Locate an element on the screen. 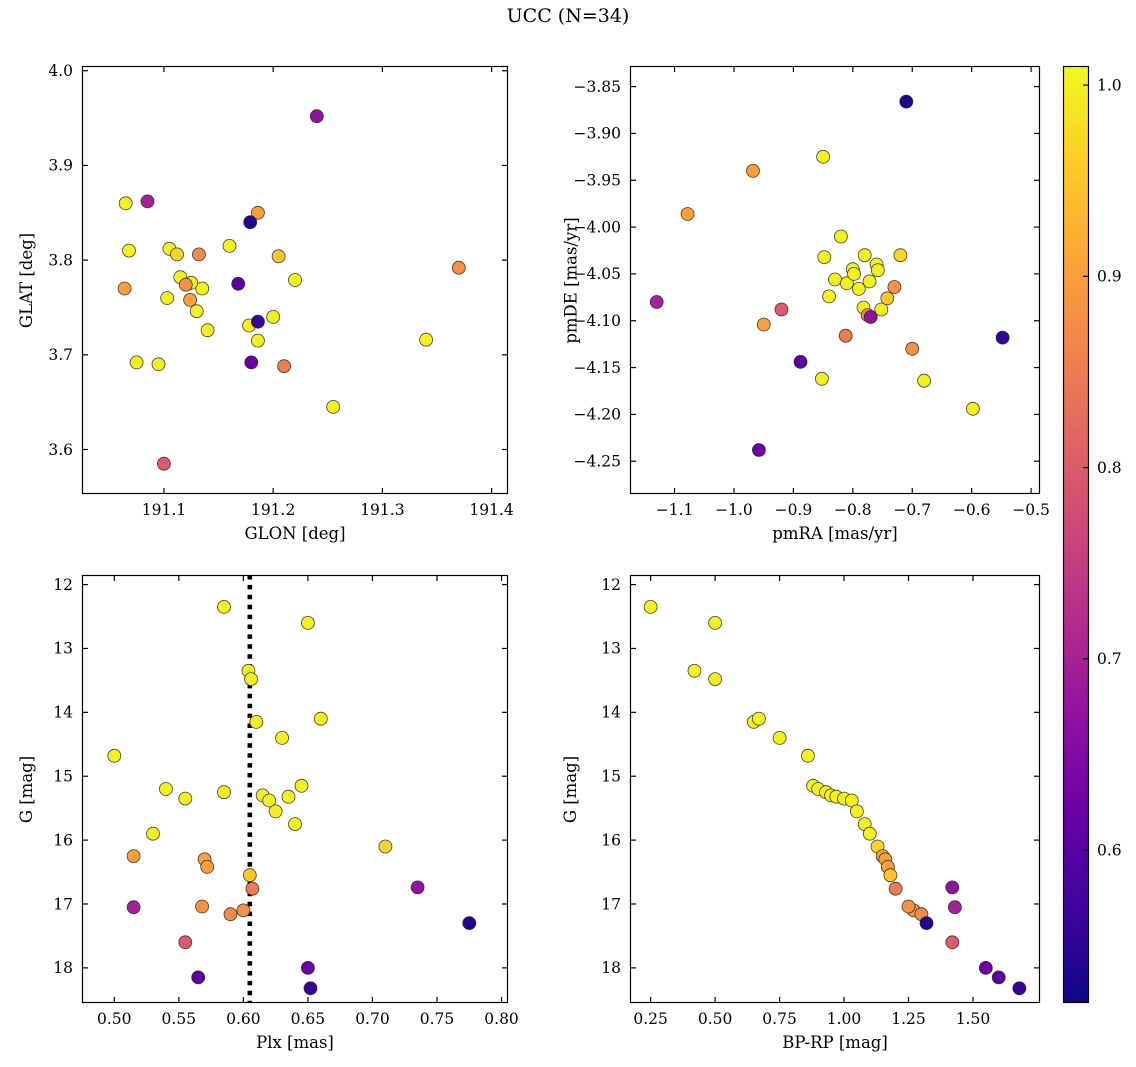  x-tick-label: 191.1 is located at coordinates (164, 510).